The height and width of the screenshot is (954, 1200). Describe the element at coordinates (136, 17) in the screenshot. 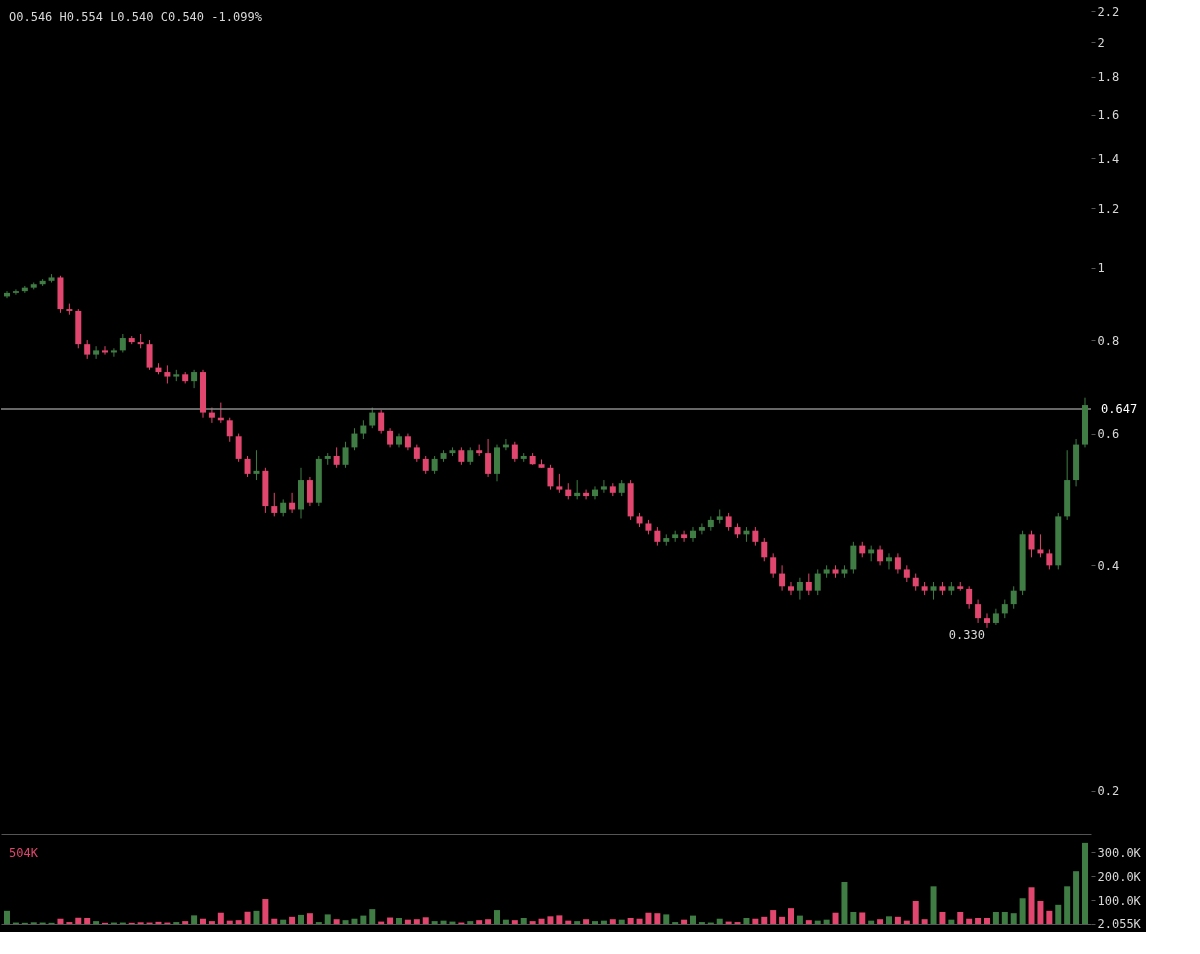

I see `annotation: O0.546 H0.554 L0.540 C0.540 -1.099%` at that location.